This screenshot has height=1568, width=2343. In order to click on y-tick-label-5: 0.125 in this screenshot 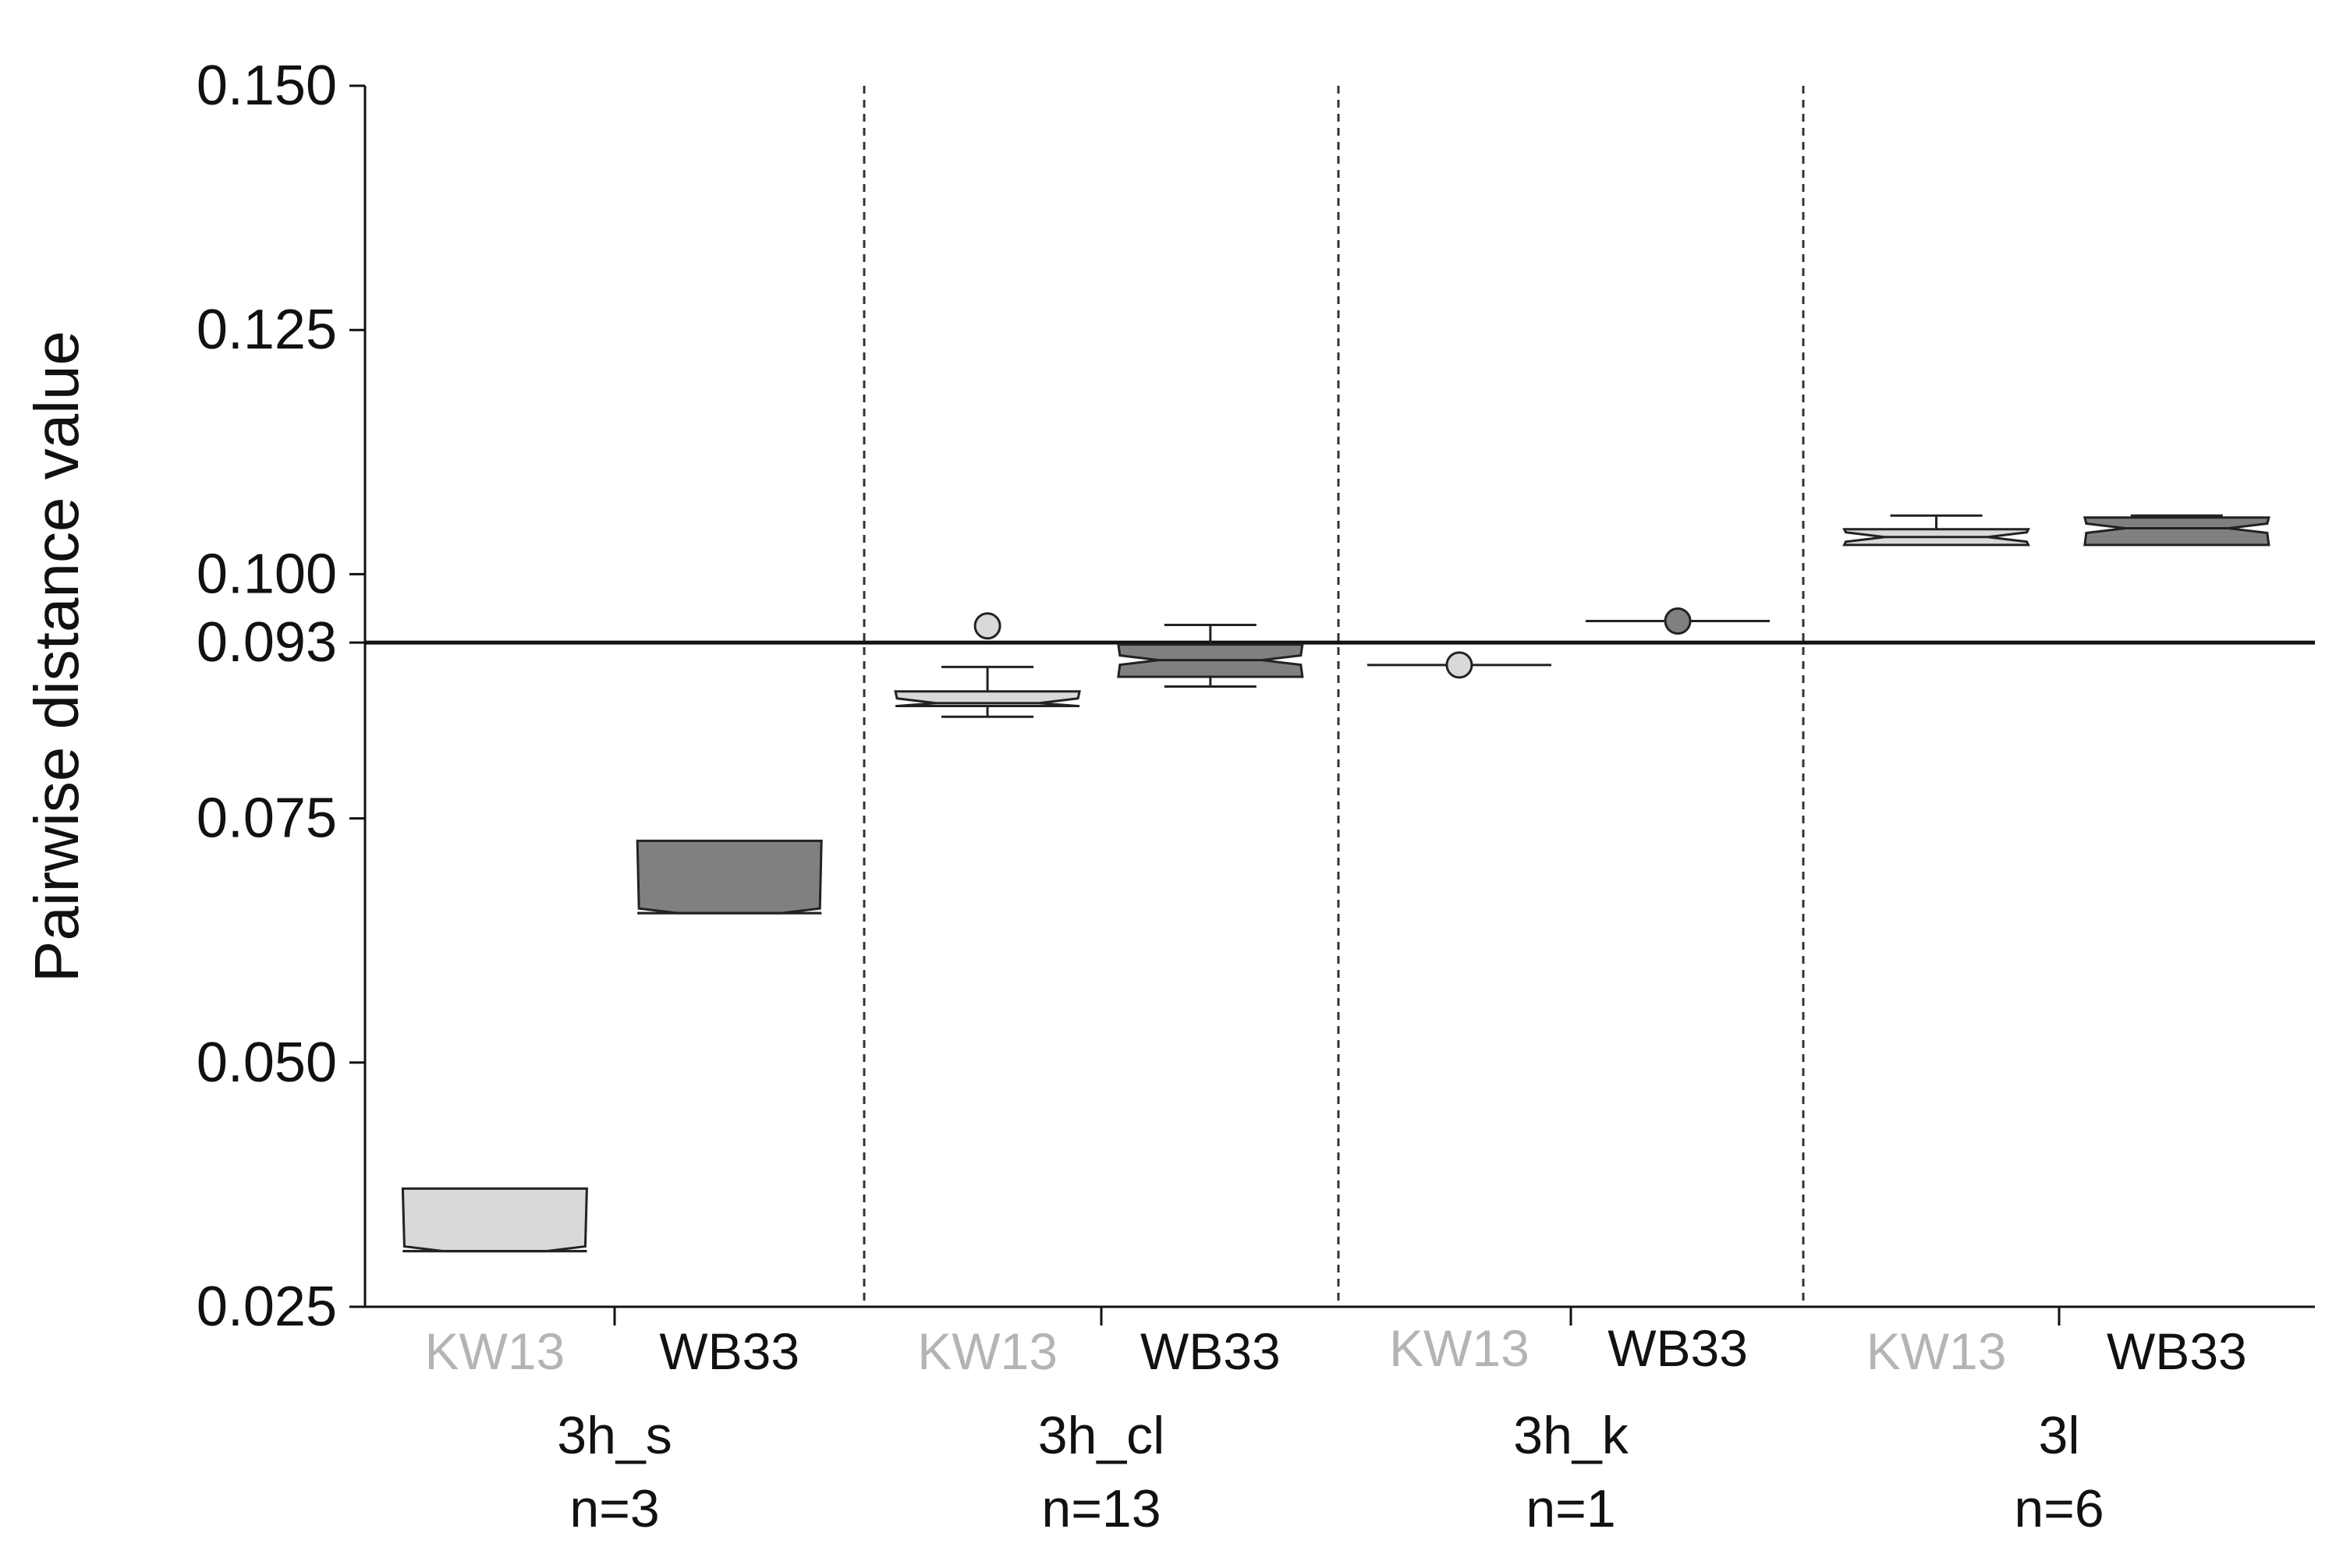, I will do `click(267, 330)`.